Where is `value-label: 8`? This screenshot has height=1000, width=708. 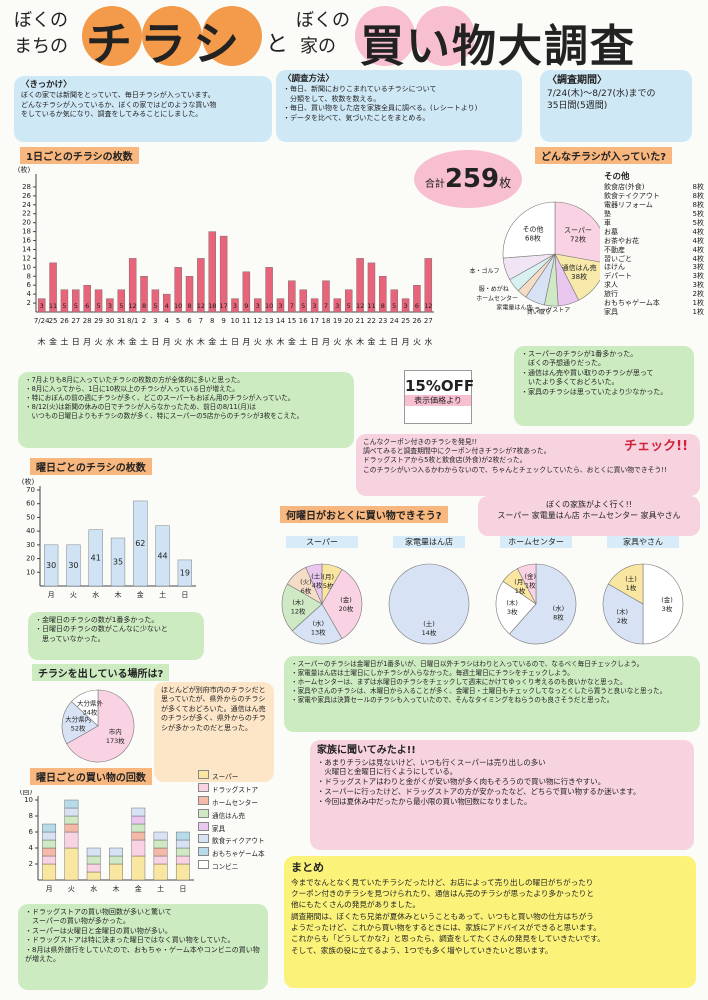 value-label: 8 is located at coordinates (383, 306).